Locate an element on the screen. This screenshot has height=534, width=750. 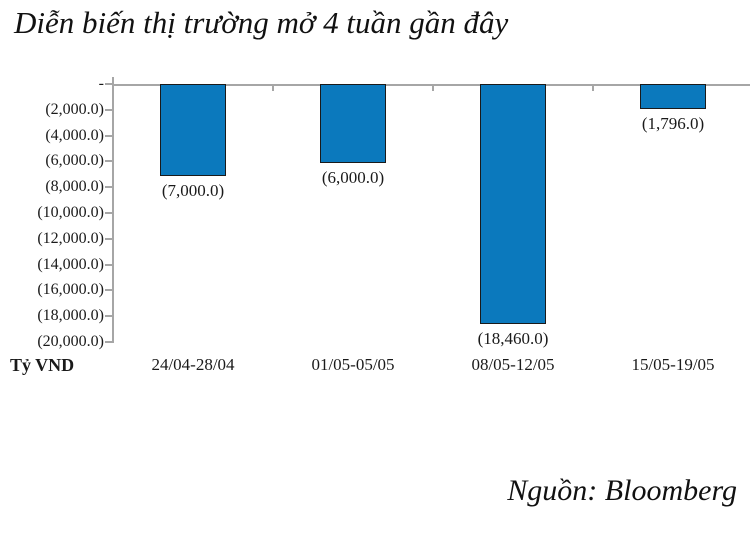
bar-value-label: (18,460.0) is located at coordinates (513, 338).